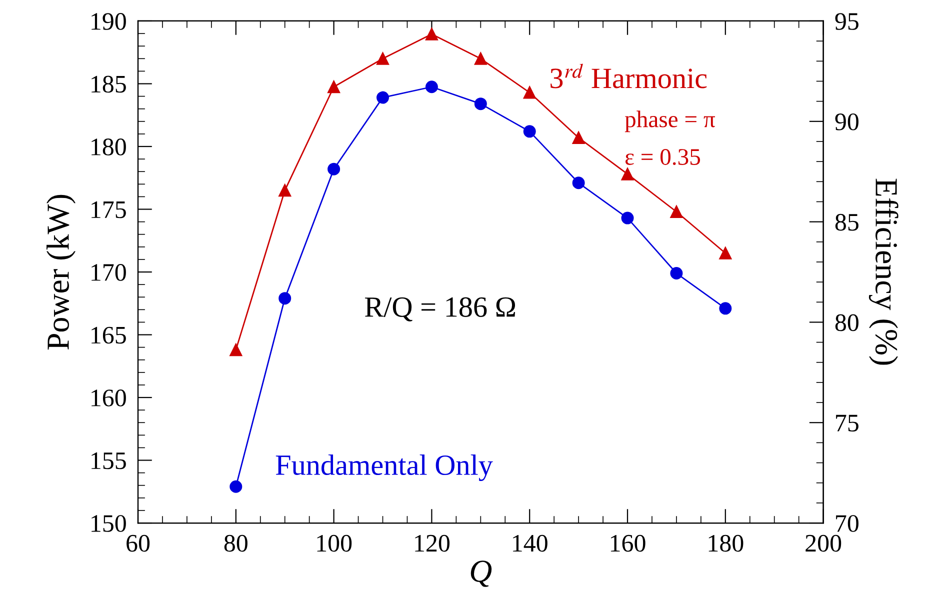  Describe the element at coordinates (109, 523) in the screenshot. I see `y-tick-label: 150` at that location.